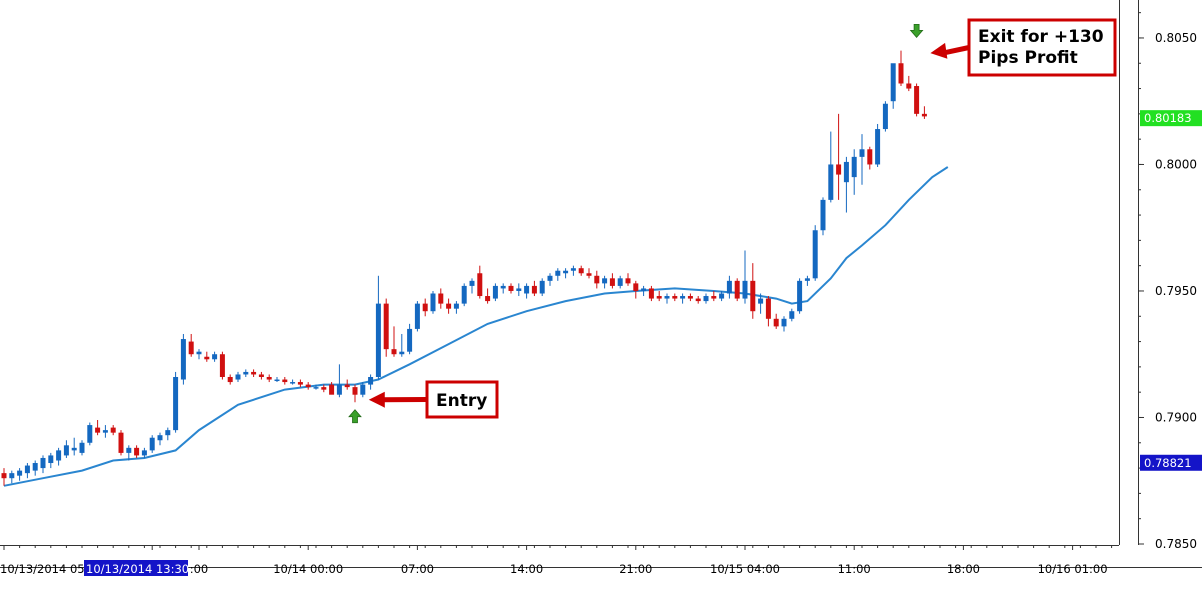 This screenshot has height=591, width=1202. Describe the element at coordinates (1168, 463) in the screenshot. I see `price-label: 0.78821` at that location.